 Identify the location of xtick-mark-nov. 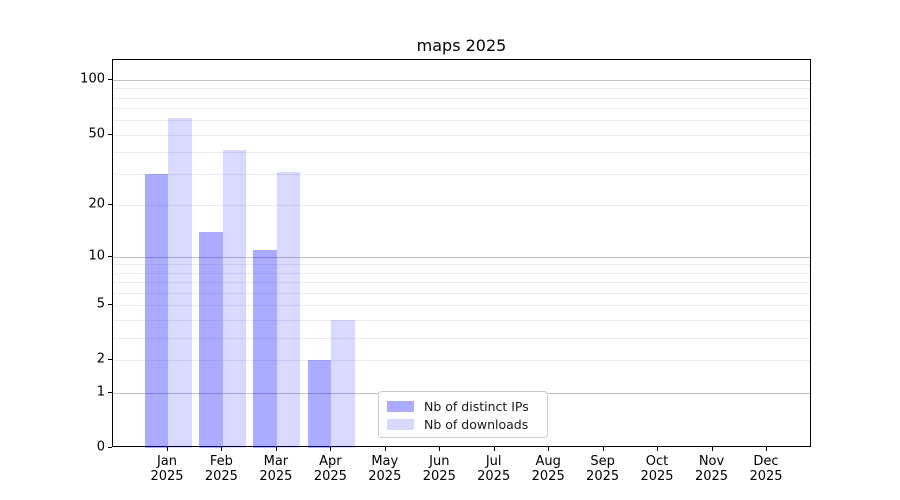
(712, 449).